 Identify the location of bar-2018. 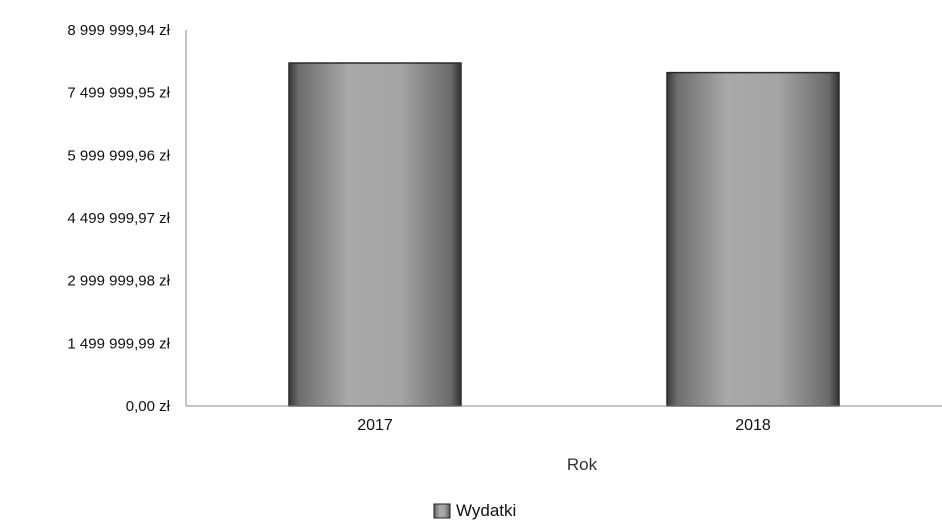
(753, 239).